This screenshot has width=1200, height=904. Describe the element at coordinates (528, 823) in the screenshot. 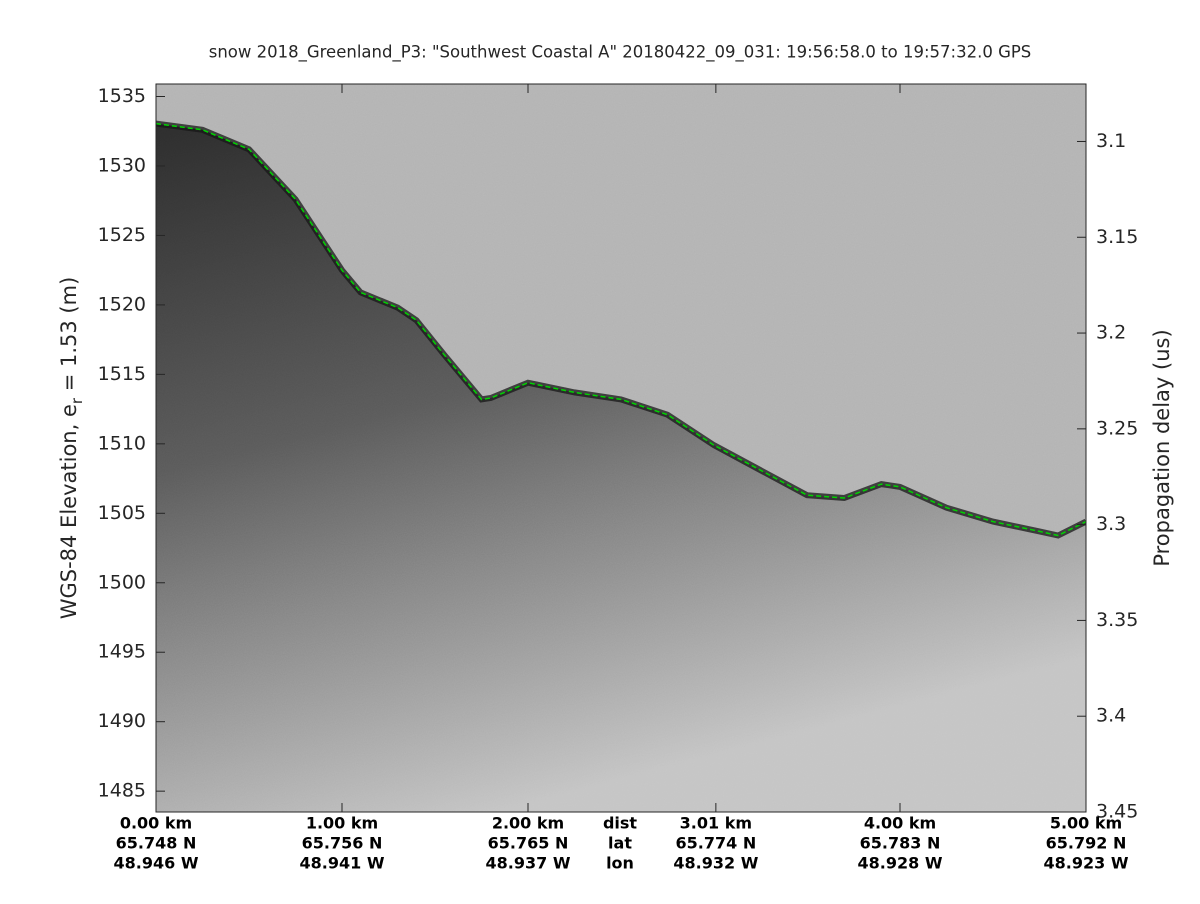

I see `x-tick-label: 2.00 km` at that location.